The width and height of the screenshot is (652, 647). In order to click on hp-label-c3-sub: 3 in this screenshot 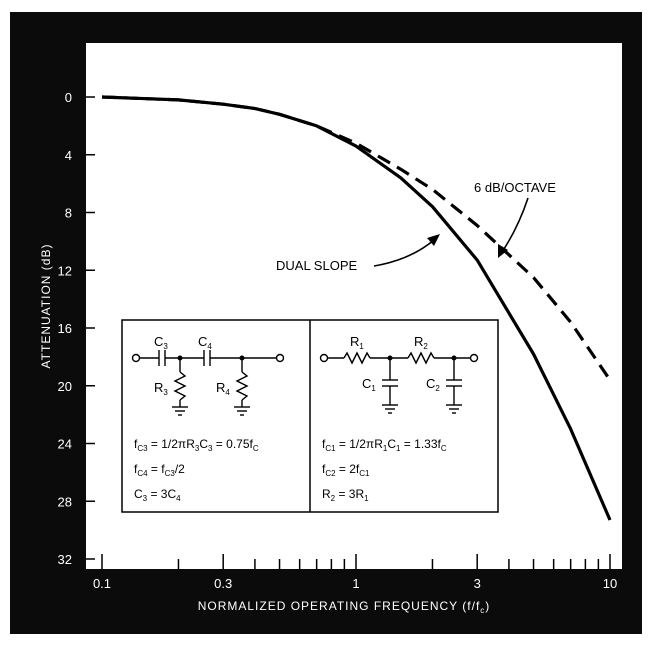, I will do `click(165, 346)`.